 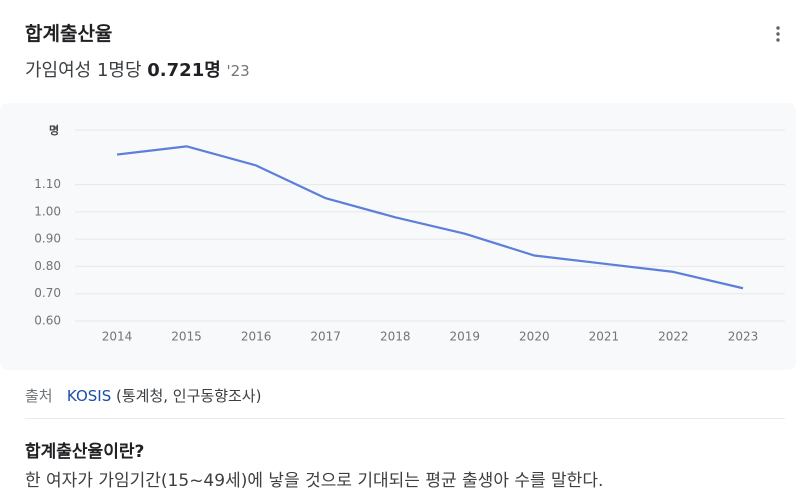 I want to click on x-tick-label: 2018, so click(x=395, y=337).